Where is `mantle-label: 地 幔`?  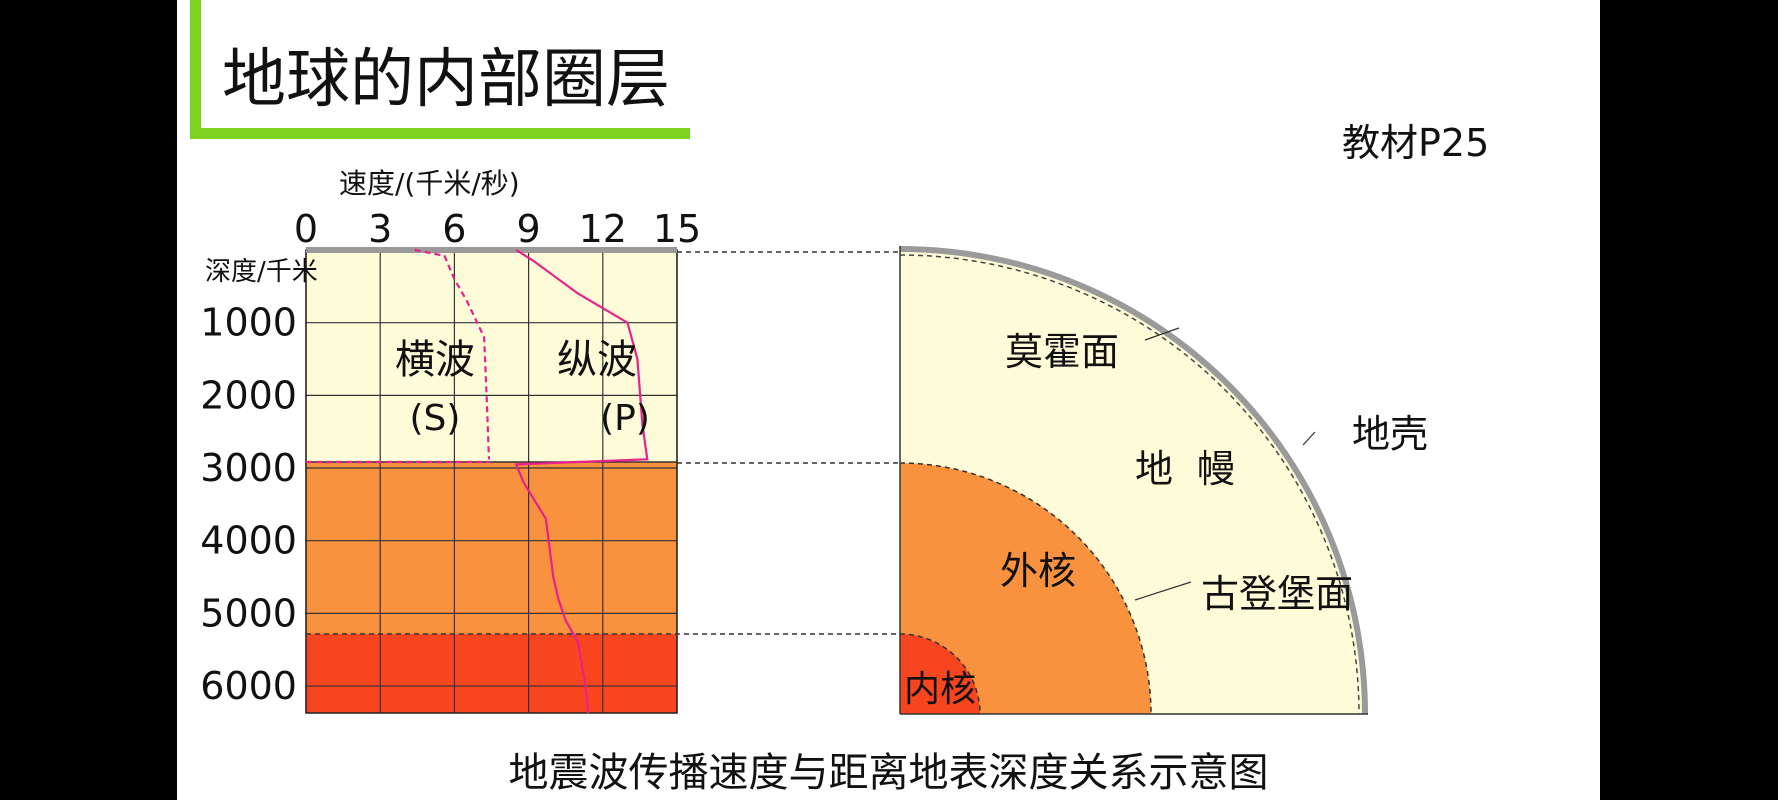
mantle-label: 地 幔 is located at coordinates (1185, 469).